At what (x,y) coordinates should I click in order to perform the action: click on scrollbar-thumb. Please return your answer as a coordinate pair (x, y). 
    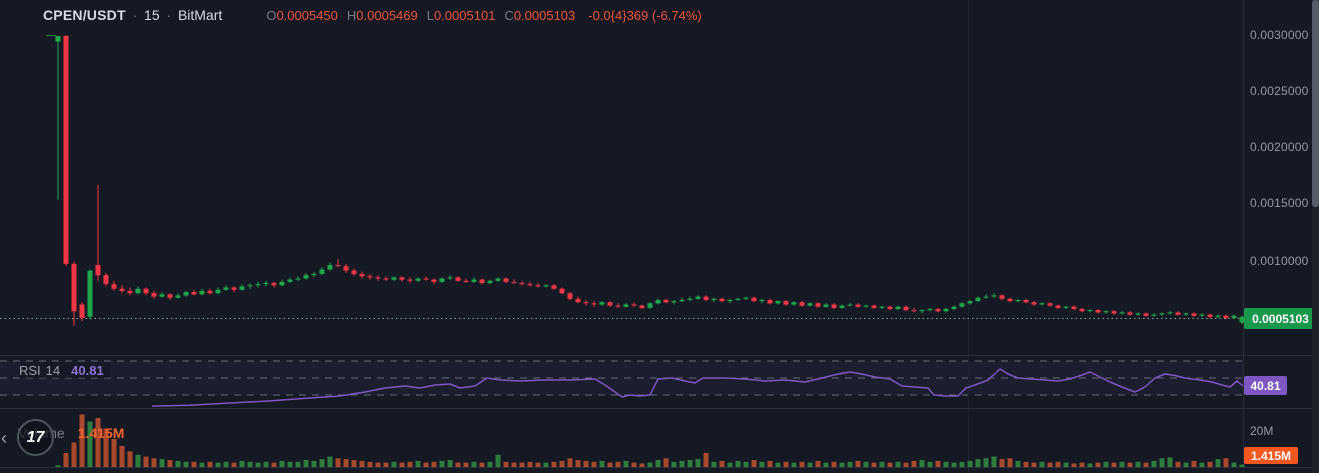
    Looking at the image, I should click on (1315, 103).